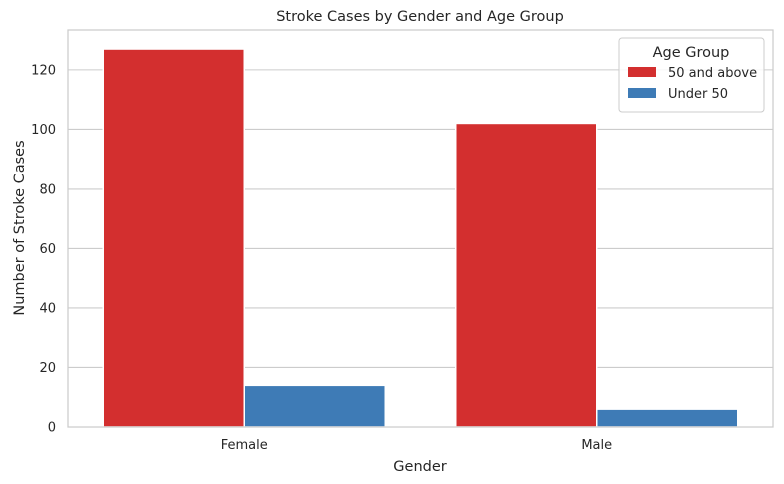 The image size is (784, 484). Describe the element at coordinates (712, 73) in the screenshot. I see `legend-label-0: 50 and above` at that location.